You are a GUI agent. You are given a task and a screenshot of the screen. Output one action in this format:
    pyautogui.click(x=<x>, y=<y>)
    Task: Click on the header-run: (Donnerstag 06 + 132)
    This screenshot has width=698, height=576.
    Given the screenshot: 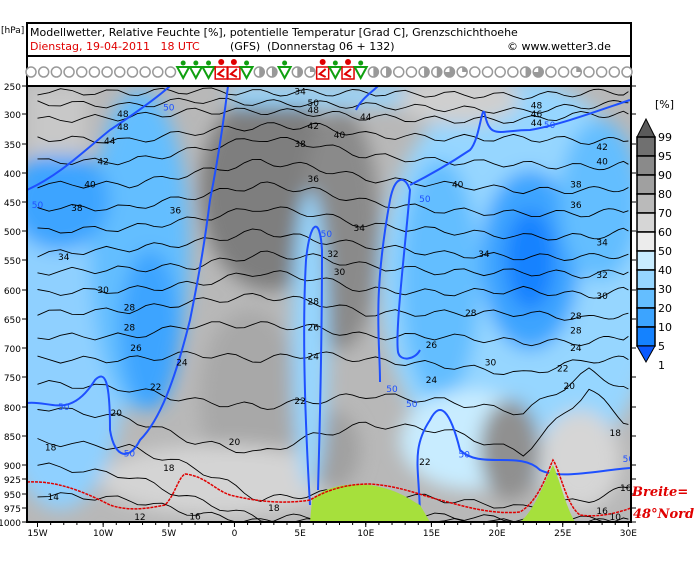 What is the action you would take?
    pyautogui.click(x=330, y=46)
    